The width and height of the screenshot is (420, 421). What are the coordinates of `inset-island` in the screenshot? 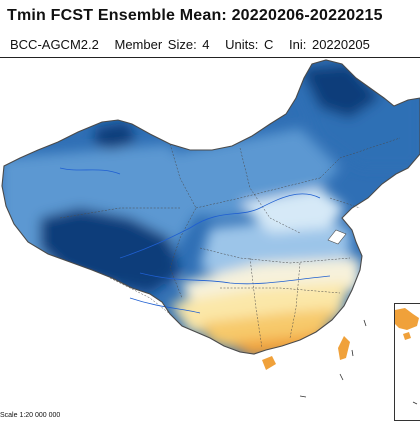 It's located at (407, 336).